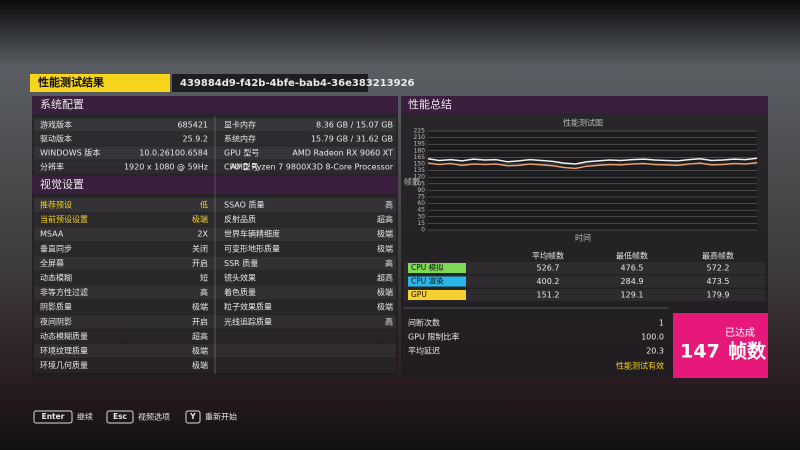 This screenshot has width=800, height=450. What do you see at coordinates (419, 294) in the screenshot?
I see `badge-label: GPU` at bounding box center [419, 294].